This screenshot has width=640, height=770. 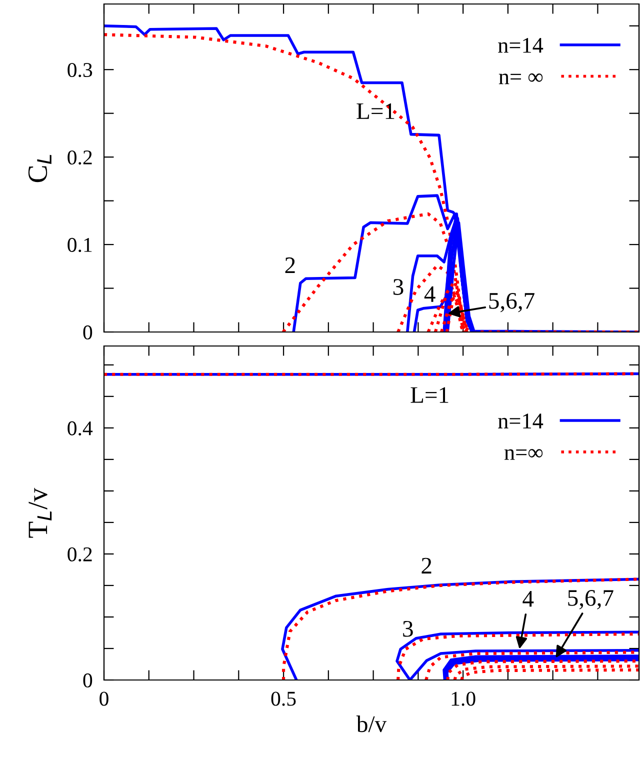 What do you see at coordinates (40, 513) in the screenshot?
I see `y-axis-title: T$_{L}$/v` at bounding box center [40, 513].